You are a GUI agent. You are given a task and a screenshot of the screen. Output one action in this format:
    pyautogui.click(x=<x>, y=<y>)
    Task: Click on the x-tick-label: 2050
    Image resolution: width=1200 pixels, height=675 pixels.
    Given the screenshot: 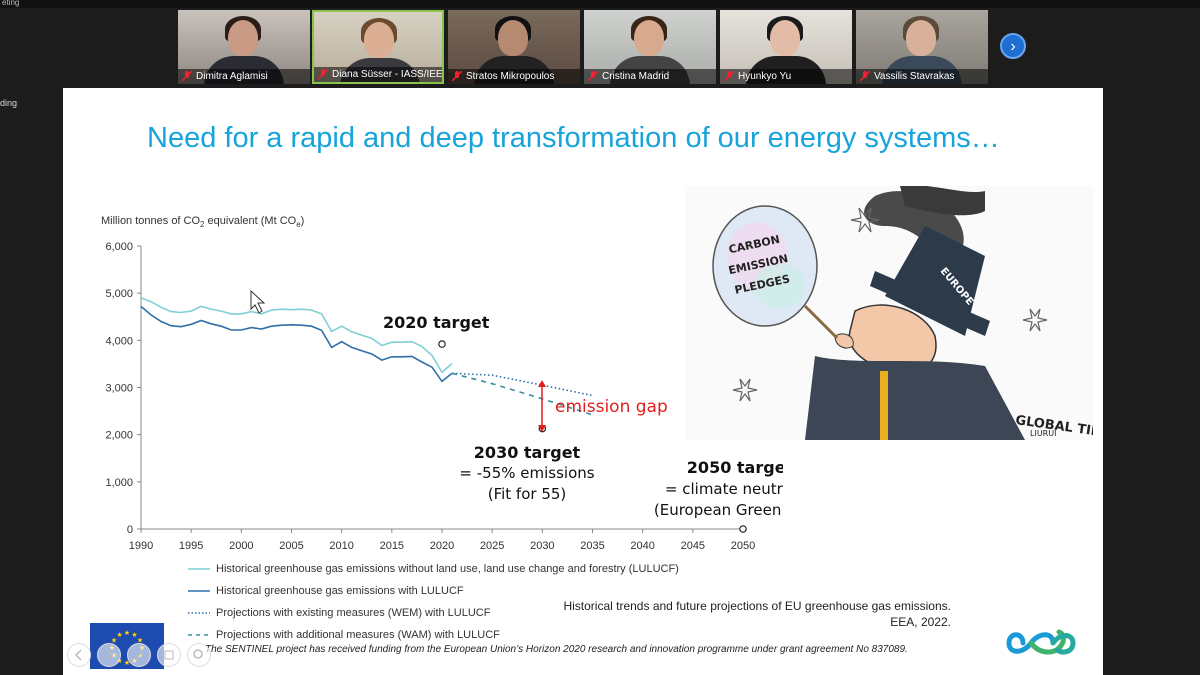 What is the action you would take?
    pyautogui.click(x=743, y=546)
    